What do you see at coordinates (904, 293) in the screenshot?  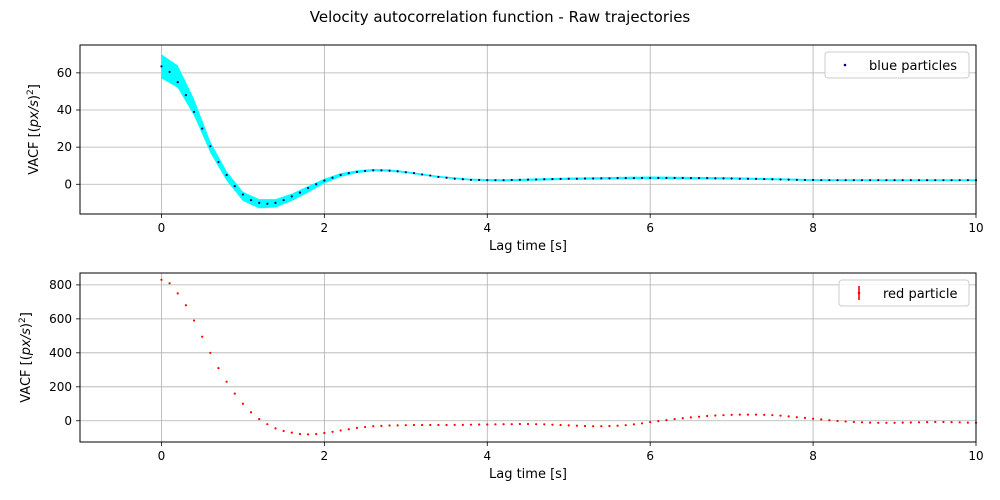 I see `legend: red particle` at bounding box center [904, 293].